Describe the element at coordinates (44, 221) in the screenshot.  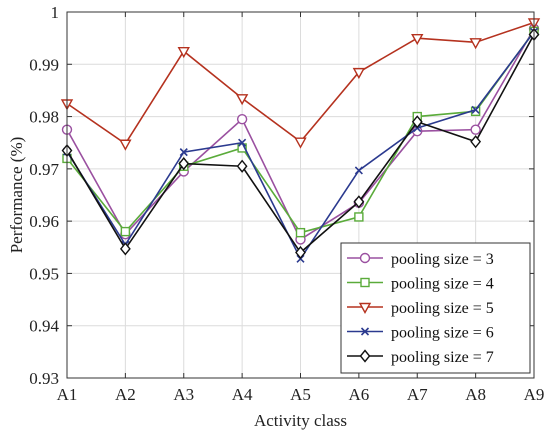
I see `y-tick-label: 0.96` at that location.